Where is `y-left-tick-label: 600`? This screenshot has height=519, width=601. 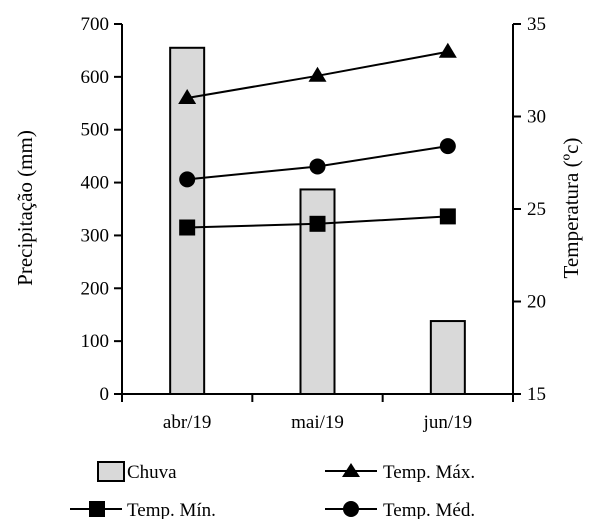 y-left-tick-label: 600 is located at coordinates (95, 77).